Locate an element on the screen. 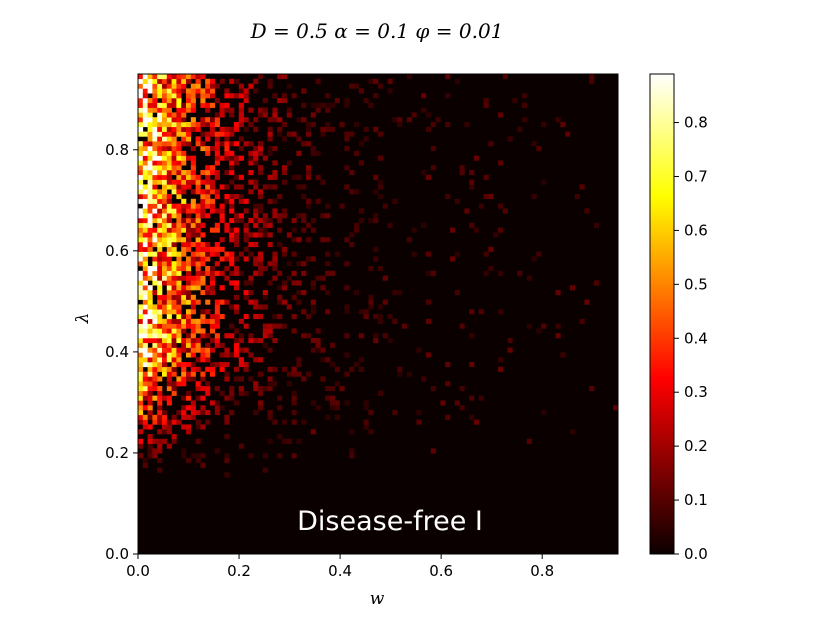 This screenshot has width=830, height=623. colorbar-tick-label: 0.7 is located at coordinates (696, 176).